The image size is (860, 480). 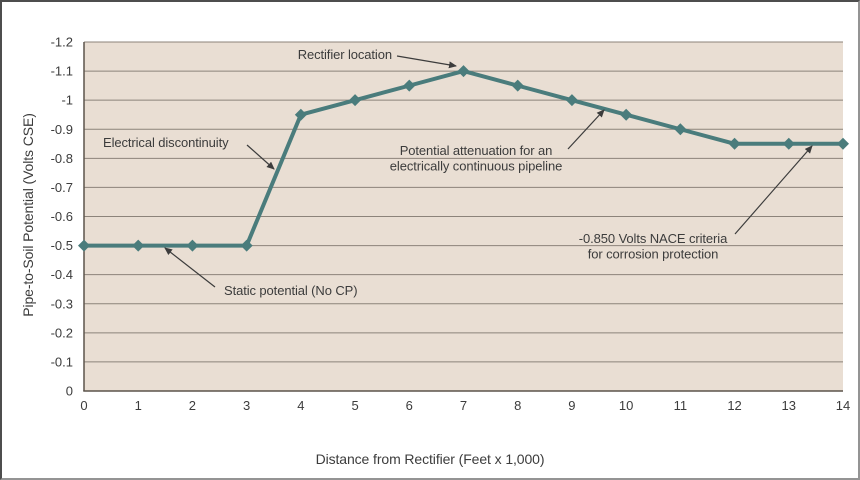 I want to click on annotation-text: for corrosion protection, so click(x=653, y=254).